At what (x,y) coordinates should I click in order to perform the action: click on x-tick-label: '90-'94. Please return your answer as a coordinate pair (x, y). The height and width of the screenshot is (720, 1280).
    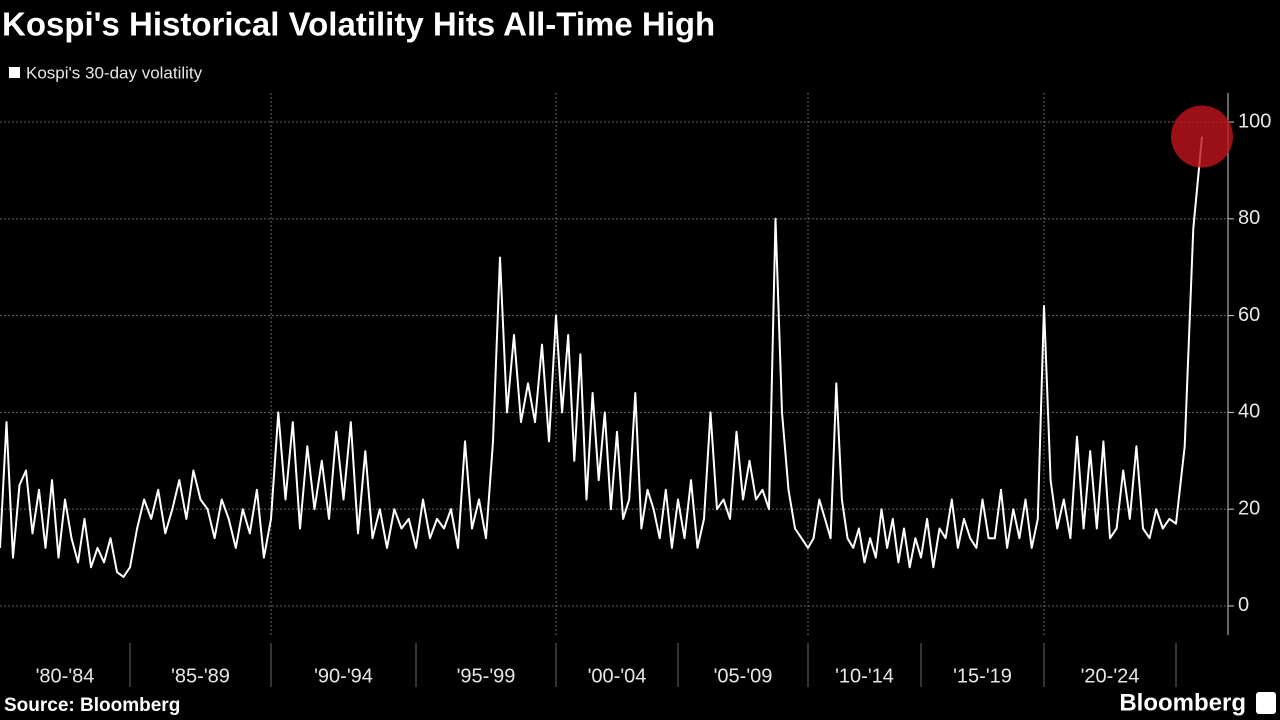
    Looking at the image, I should click on (343, 676).